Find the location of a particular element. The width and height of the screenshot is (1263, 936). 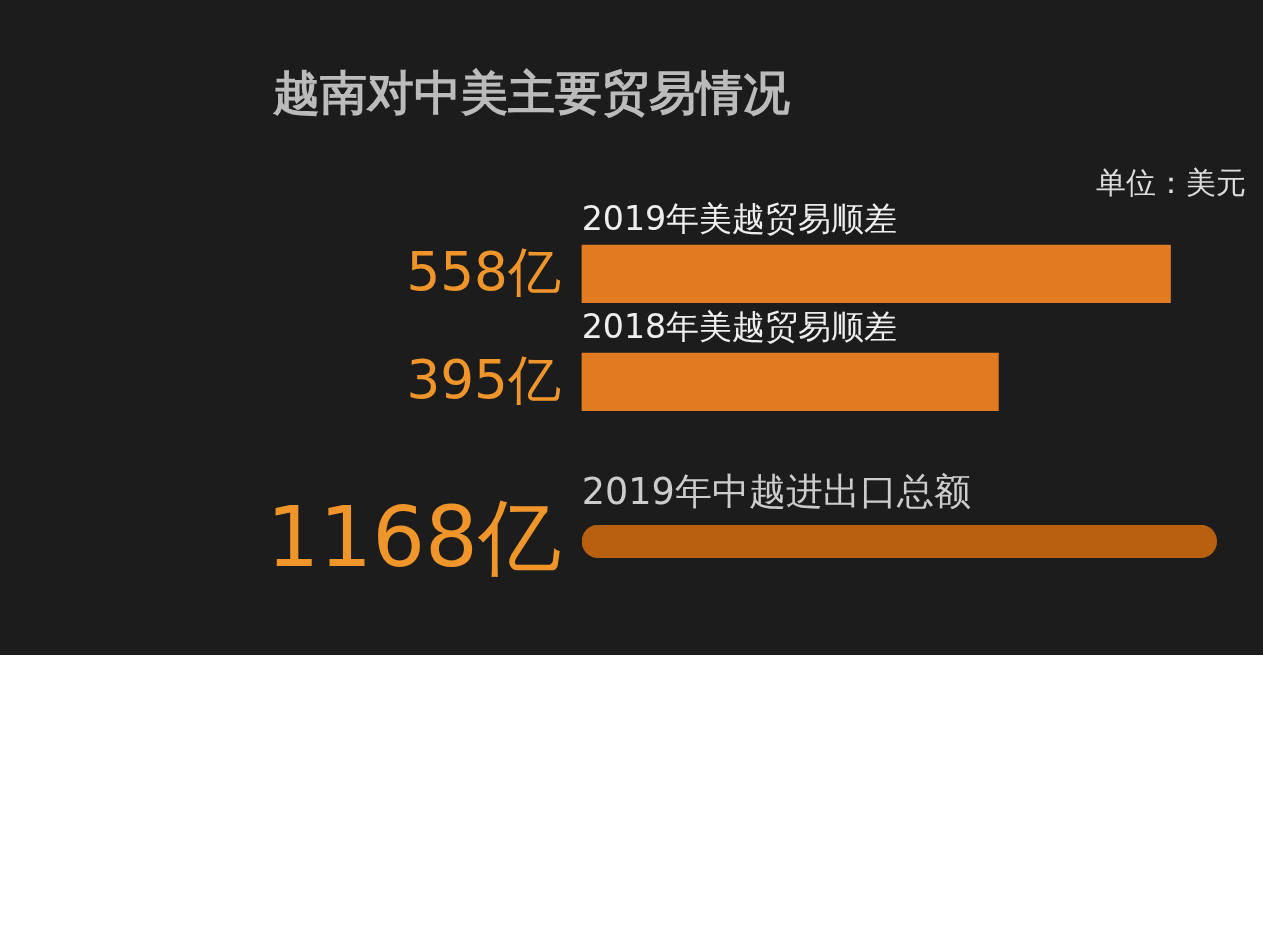

data-label: 558亿 is located at coordinates (483, 271).